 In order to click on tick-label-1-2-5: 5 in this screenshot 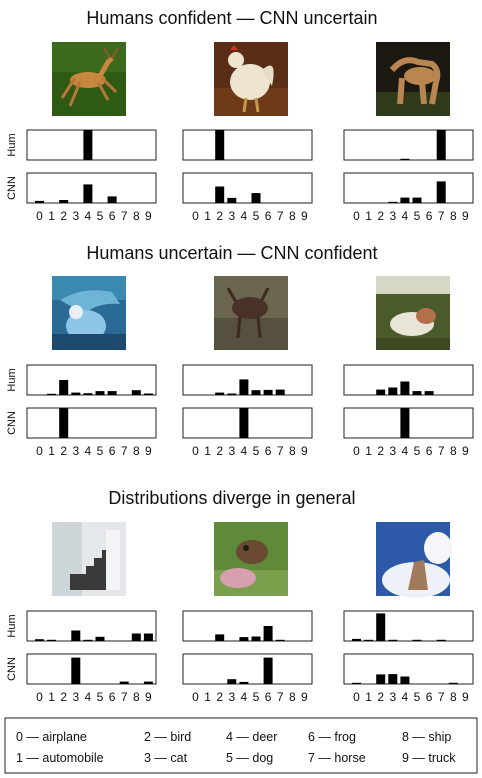, I will do `click(256, 216)`.